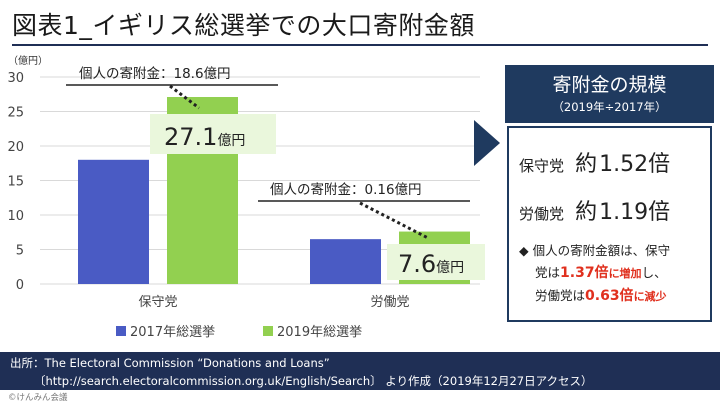 This screenshot has height=405, width=720. I want to click on note-line-2: 党は1.37倍に増加し、, so click(601, 273).